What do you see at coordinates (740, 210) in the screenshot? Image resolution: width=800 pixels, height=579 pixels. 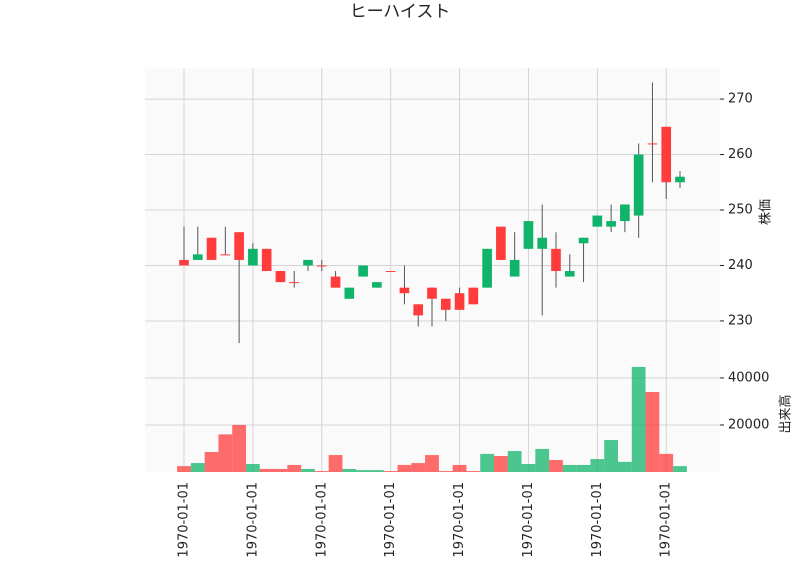 I see `y-tick-label: 250` at bounding box center [740, 210].